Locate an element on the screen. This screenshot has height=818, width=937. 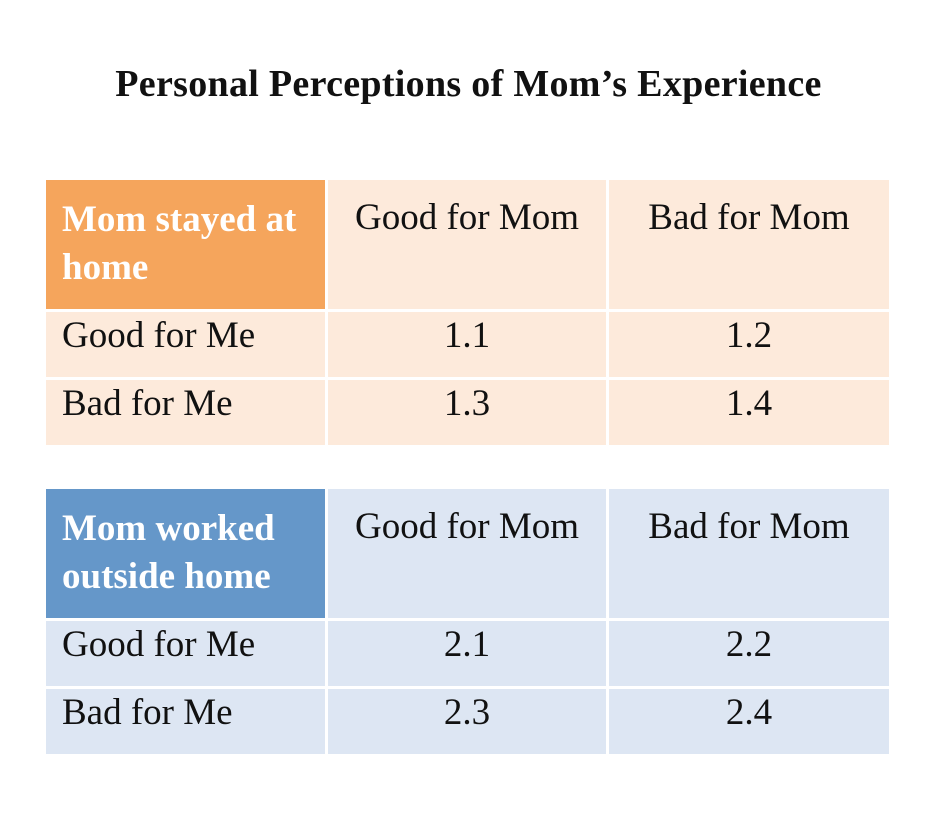
table-row: Bad for Me 2.3 2.4 is located at coordinates (467, 721).